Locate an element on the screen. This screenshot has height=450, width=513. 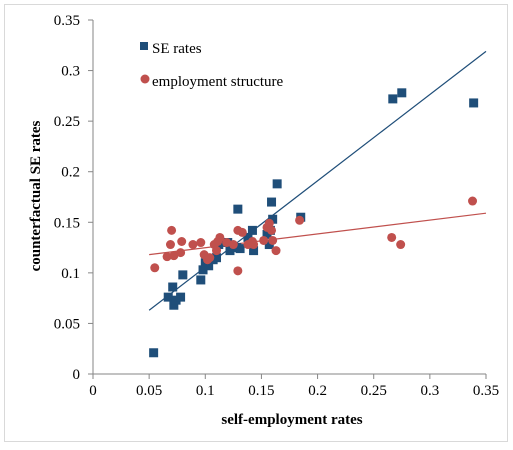
trendline-employment-structure is located at coordinates (318, 234).